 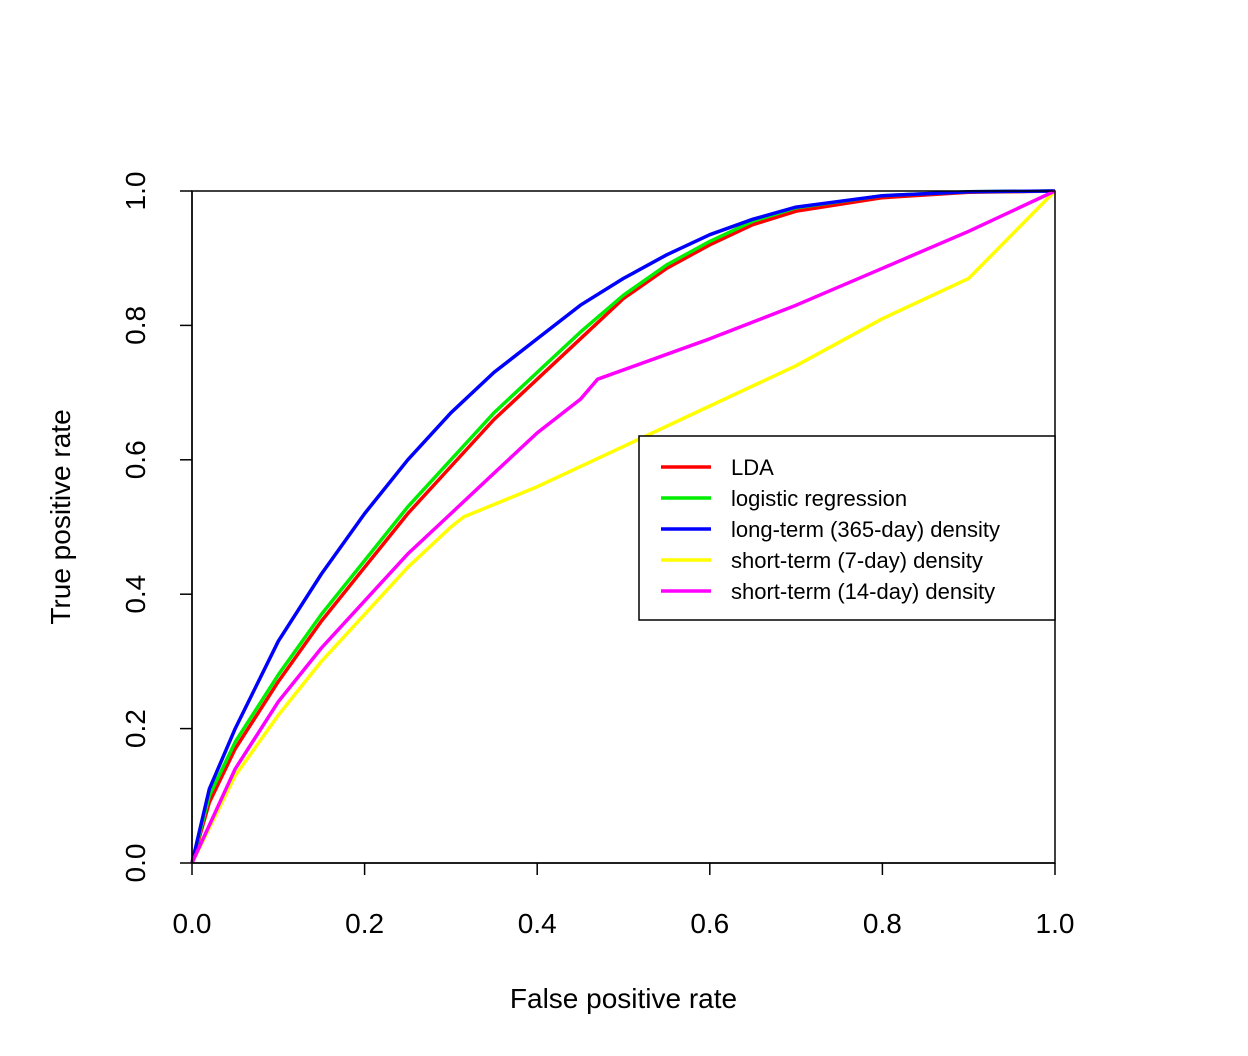 I want to click on x-tick-label: 0.4, so click(x=537, y=923).